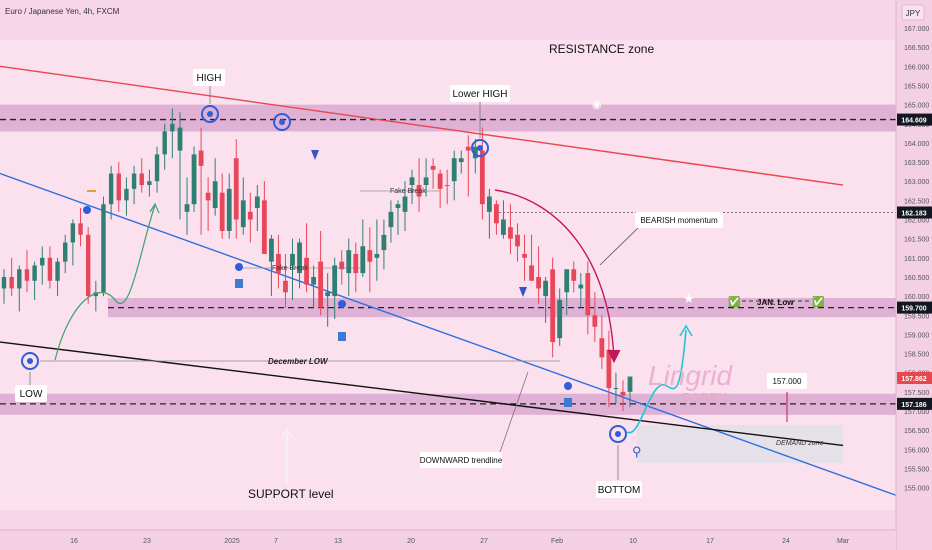  What do you see at coordinates (916, 182) in the screenshot?
I see `price-tick-16: 163.000` at bounding box center [916, 182].